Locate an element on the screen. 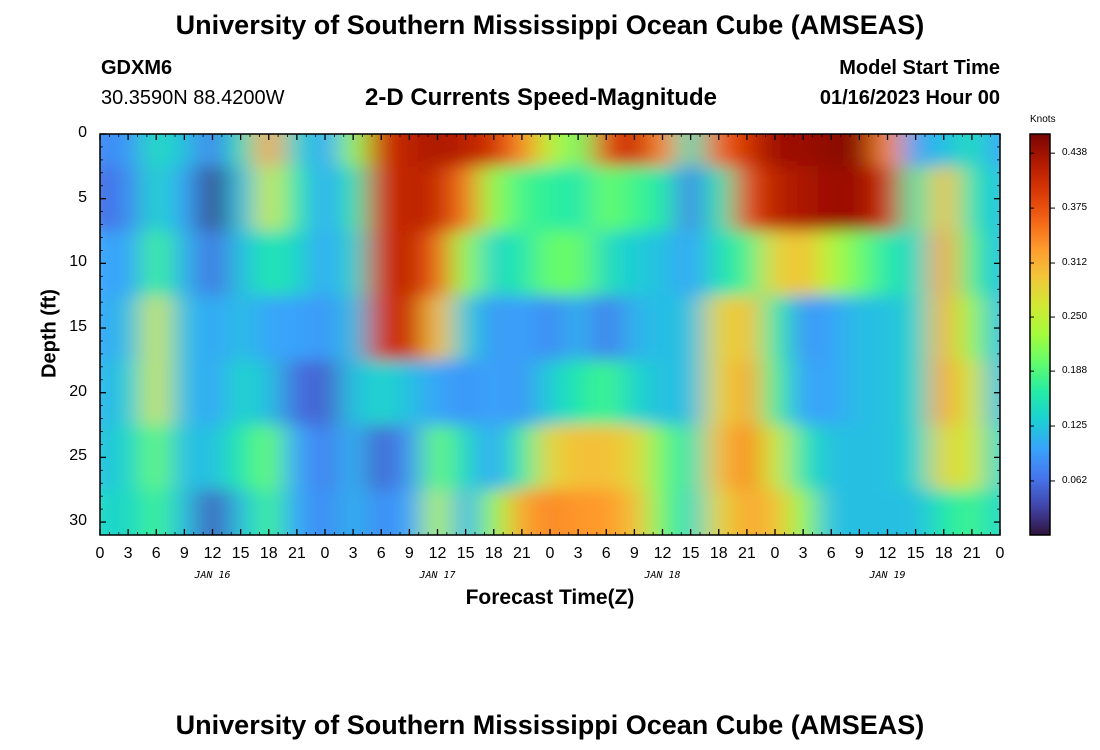 The height and width of the screenshot is (750, 1100). x-tick-label: 9 is located at coordinates (409, 553).